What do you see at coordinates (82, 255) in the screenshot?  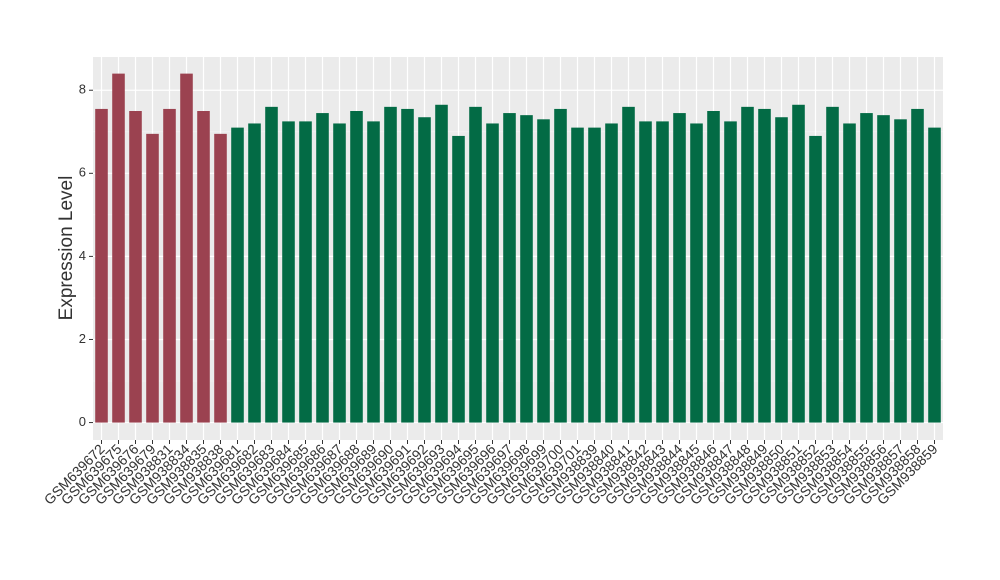 I see `y-tick-label: 4` at bounding box center [82, 255].